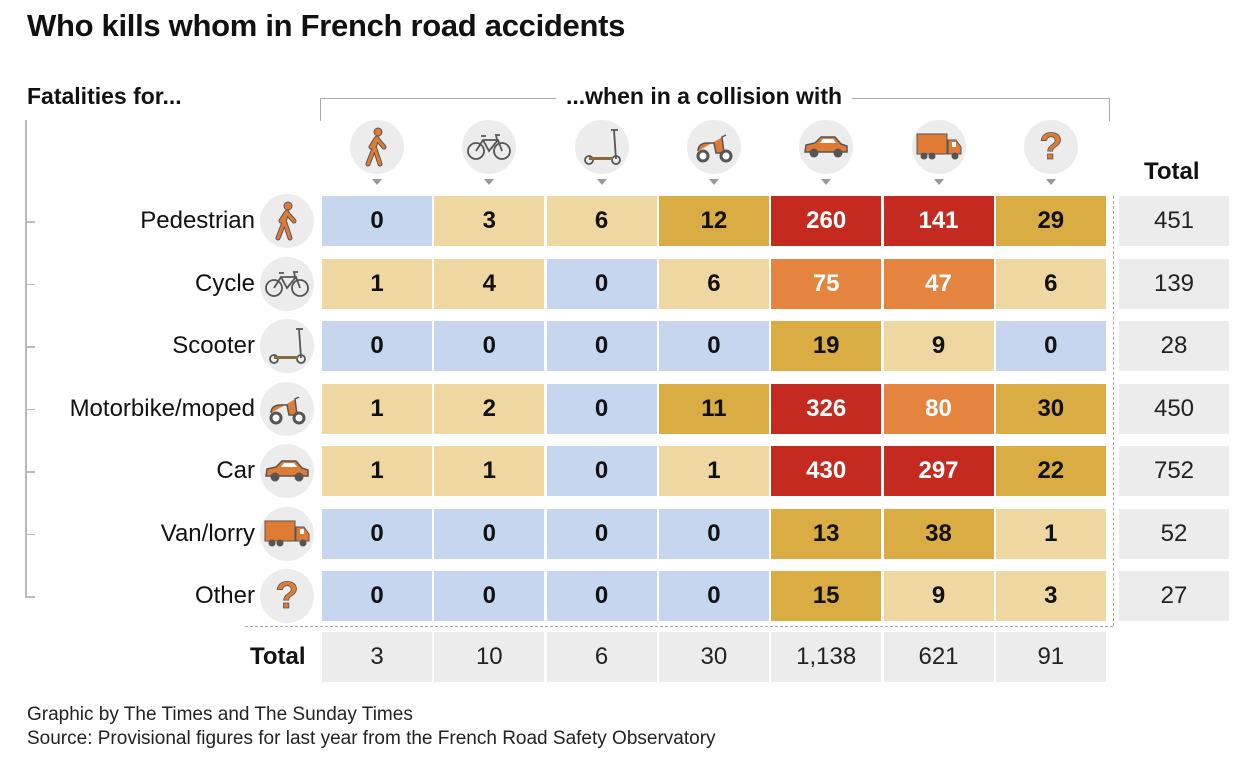 The height and width of the screenshot is (757, 1243). What do you see at coordinates (826, 221) in the screenshot?
I see `heatmap-cell: 260` at bounding box center [826, 221].